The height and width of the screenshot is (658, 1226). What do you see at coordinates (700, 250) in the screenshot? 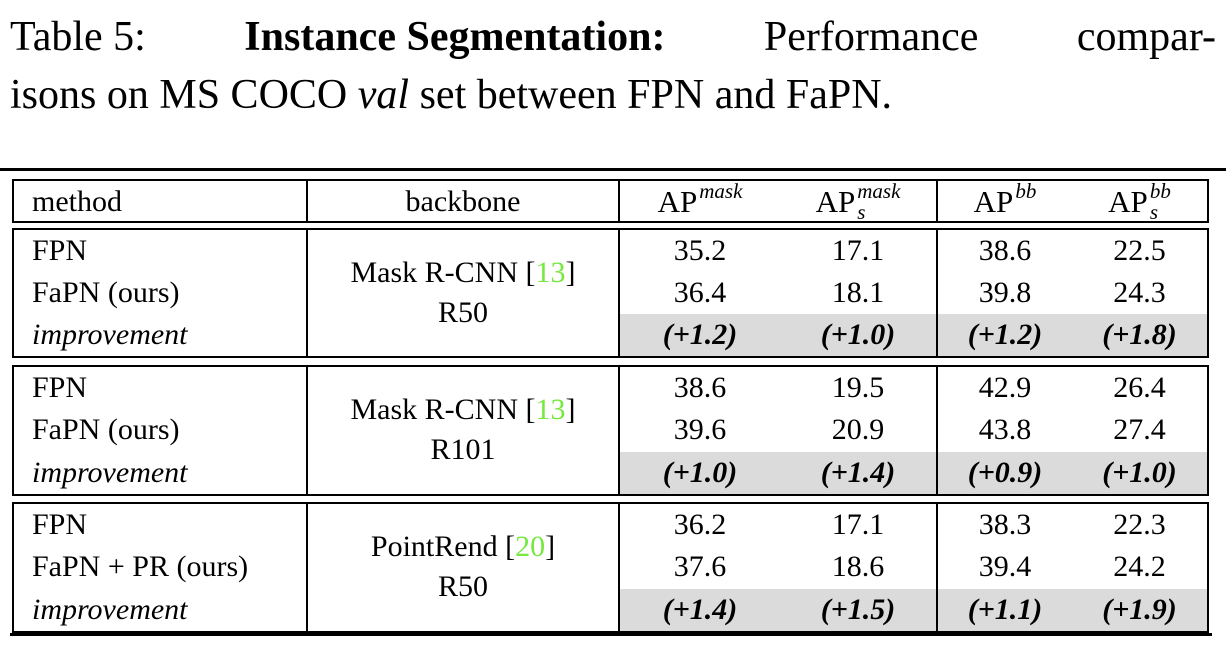
I see `value-cell: 35.2` at bounding box center [700, 250].